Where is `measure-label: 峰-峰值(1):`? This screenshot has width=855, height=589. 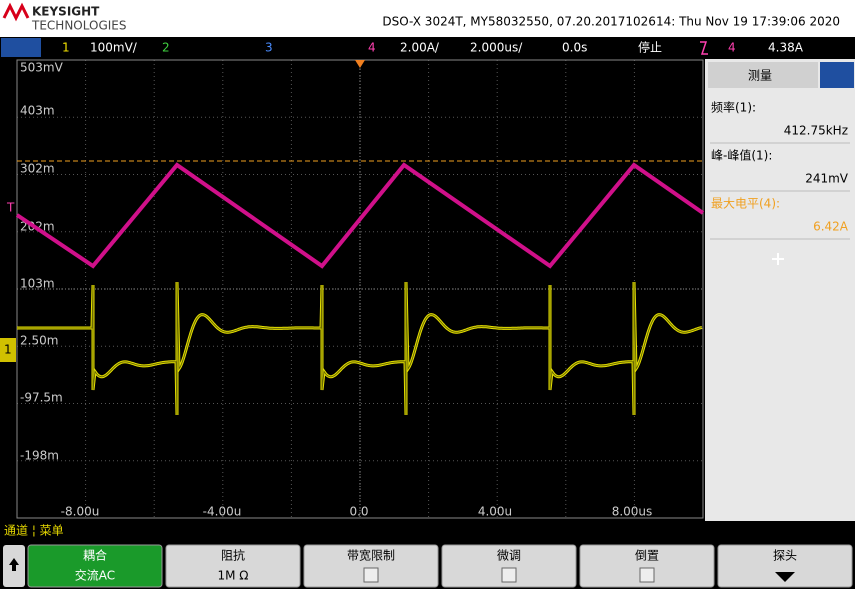 measure-label: 峰-峰值(1): is located at coordinates (741, 155).